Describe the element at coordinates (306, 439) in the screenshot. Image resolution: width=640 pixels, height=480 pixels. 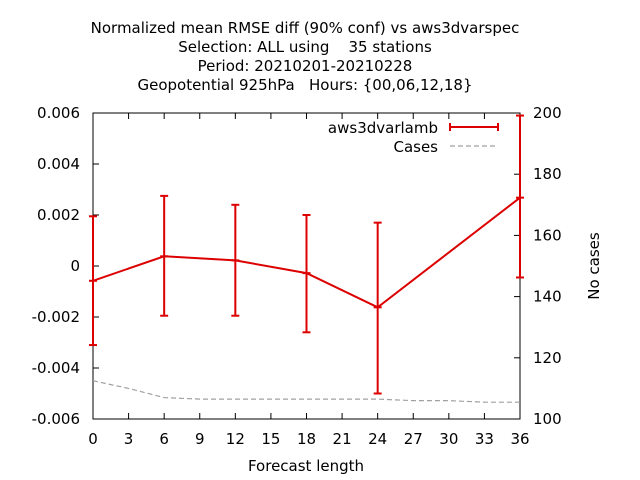
I see `x-tick-label: 18` at that location.